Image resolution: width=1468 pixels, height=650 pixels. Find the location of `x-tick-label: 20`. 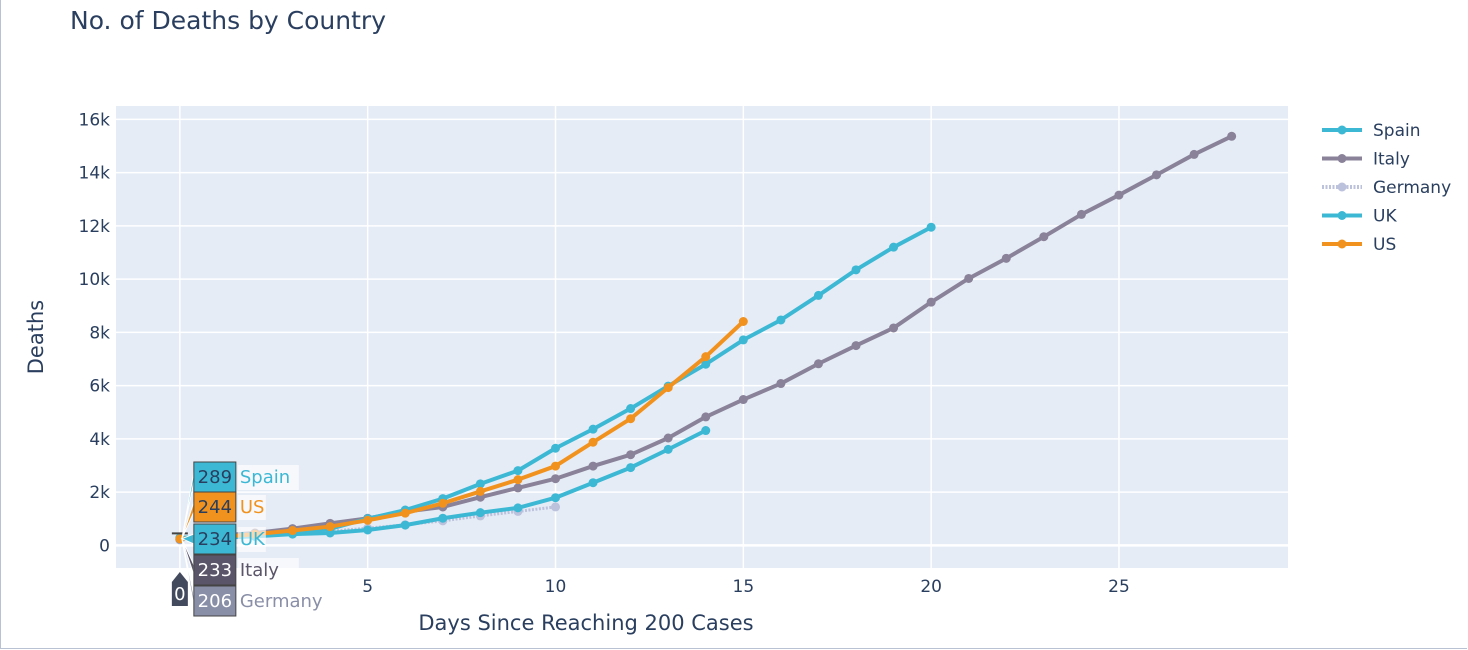

x-tick-label: 20 is located at coordinates (931, 587).